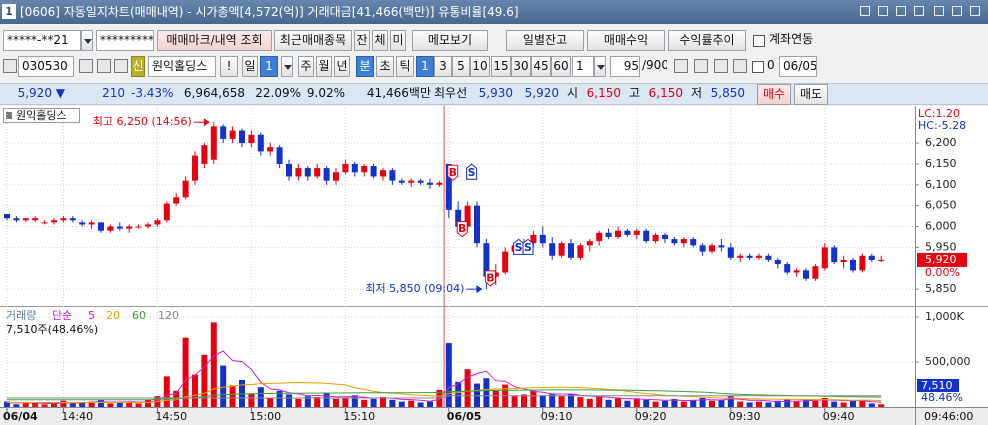 This screenshot has width=988, height=425. What do you see at coordinates (46, 66) in the screenshot?
I see `input-field: 030530` at bounding box center [46, 66].